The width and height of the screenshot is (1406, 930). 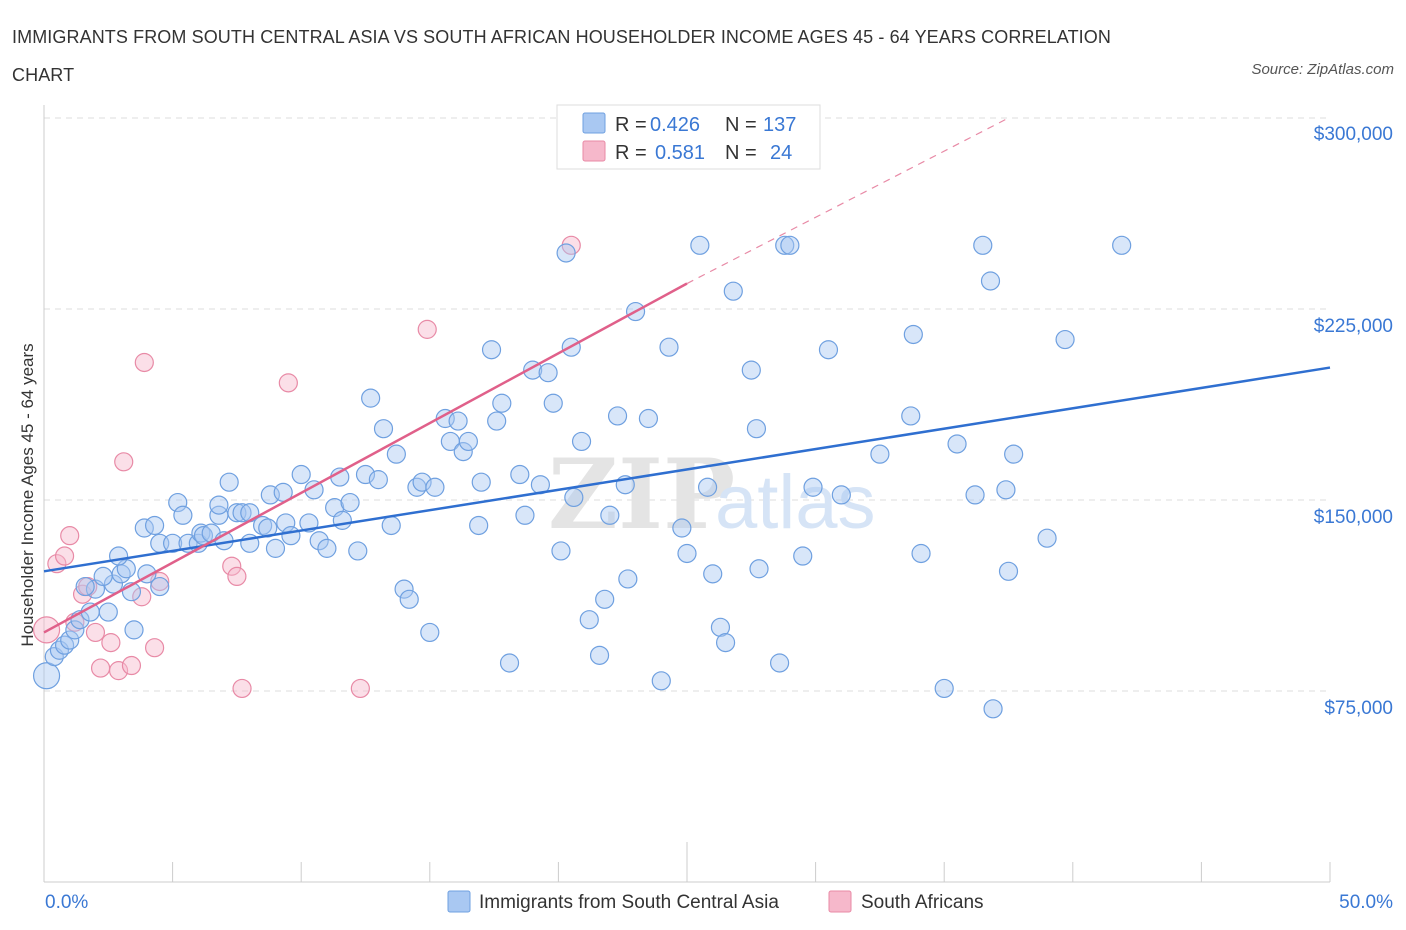 What do you see at coordinates (629, 902) in the screenshot?
I see `series-label-blue: Immigrants from South Central Asia` at bounding box center [629, 902].